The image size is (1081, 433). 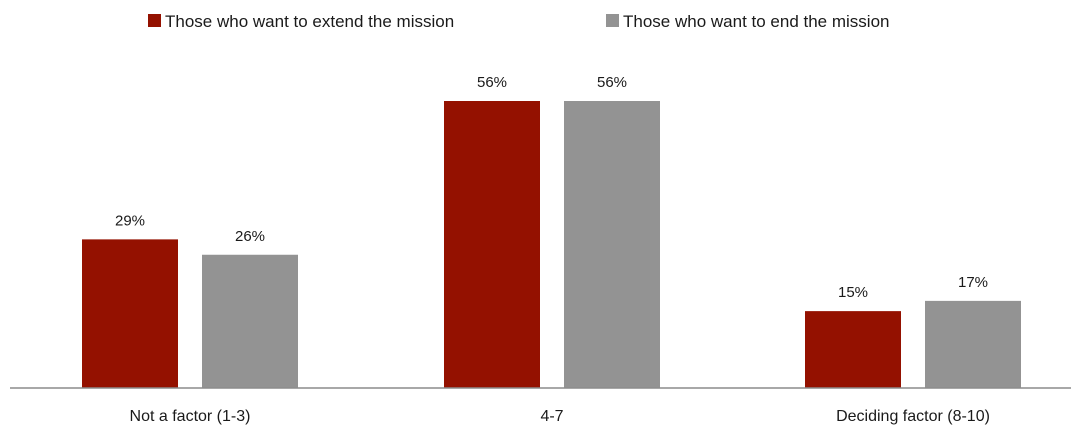 What do you see at coordinates (756, 21) in the screenshot?
I see `legend-label: Those who want to end the mission` at bounding box center [756, 21].